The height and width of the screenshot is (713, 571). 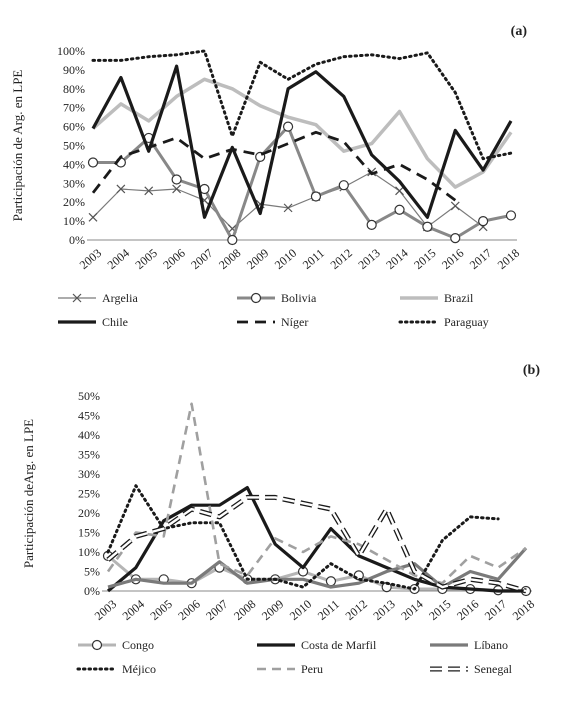 I want to click on legend-label: Peru, so click(x=312, y=669).